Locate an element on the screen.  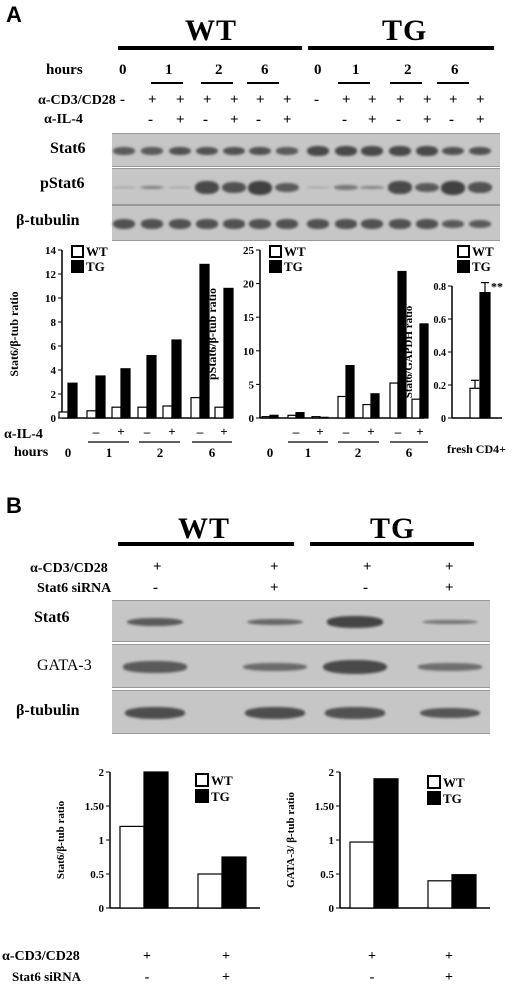
hours-value-bottom: 6 is located at coordinates (212, 452).